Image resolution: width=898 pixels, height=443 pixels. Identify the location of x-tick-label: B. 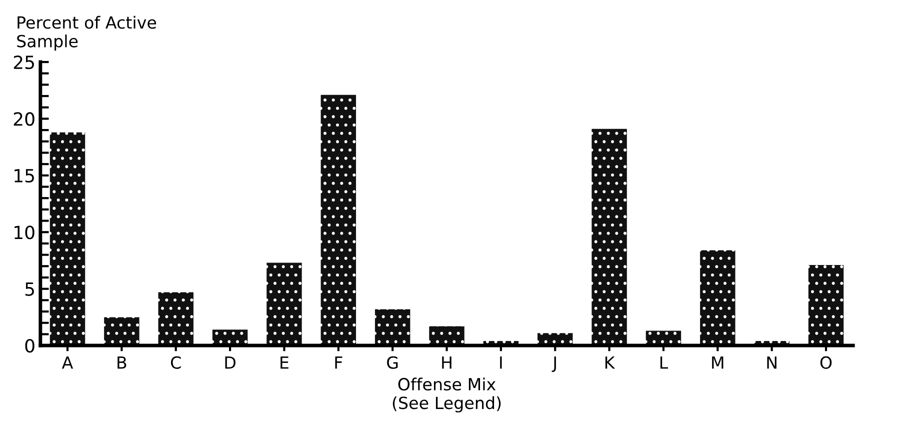
(122, 362).